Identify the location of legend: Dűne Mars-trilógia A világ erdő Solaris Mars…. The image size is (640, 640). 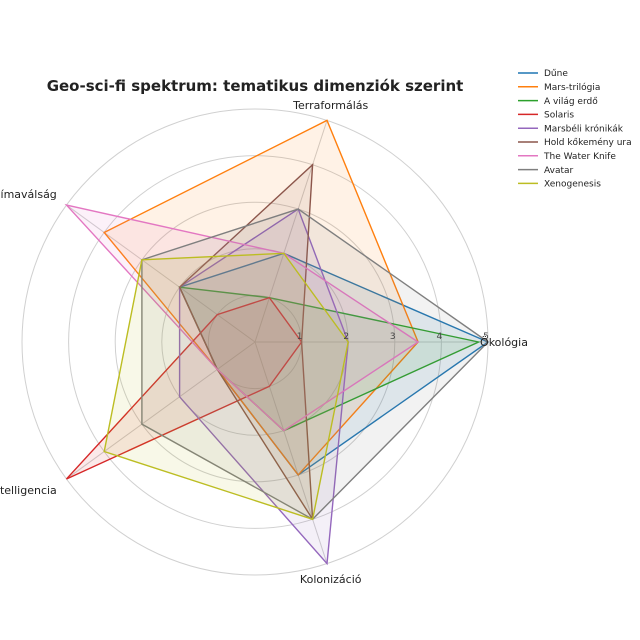
(575, 129).